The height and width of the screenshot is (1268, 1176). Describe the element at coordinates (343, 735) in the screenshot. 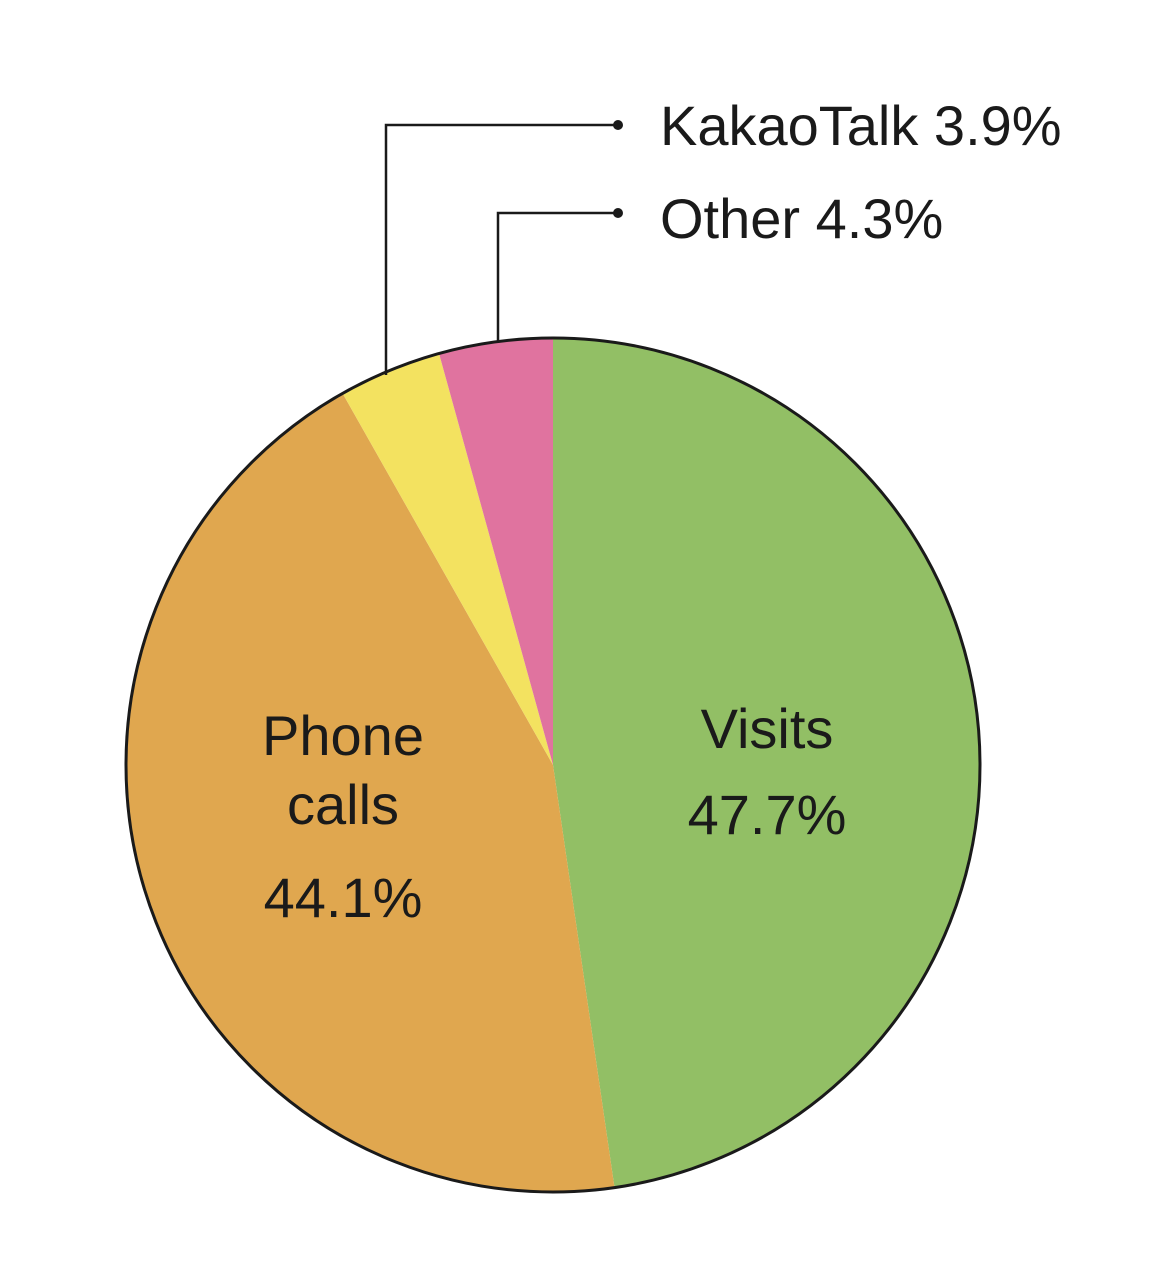

I see `phone-calls-label-line1: Phone` at that location.